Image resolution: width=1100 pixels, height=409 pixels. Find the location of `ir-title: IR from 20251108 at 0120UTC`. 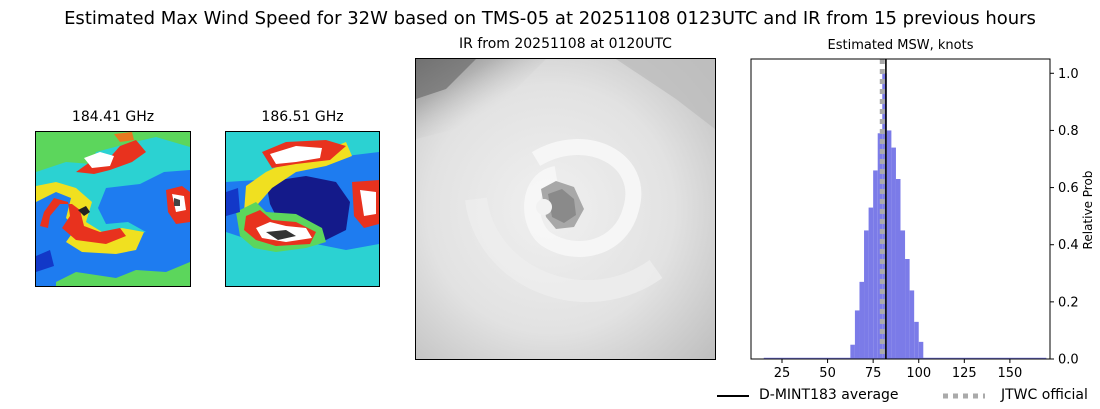

ir-title: IR from 20251108 at 0120UTC is located at coordinates (565, 44).